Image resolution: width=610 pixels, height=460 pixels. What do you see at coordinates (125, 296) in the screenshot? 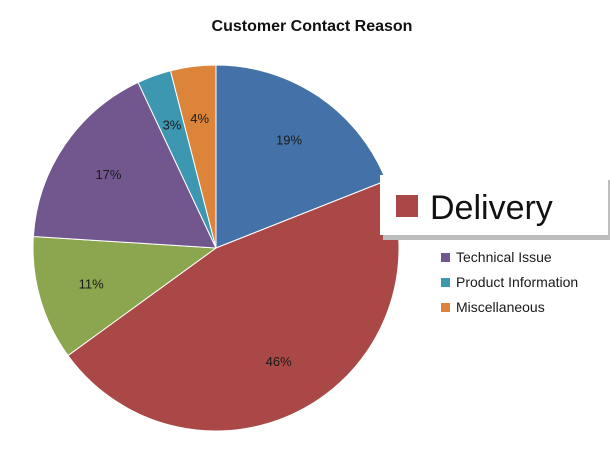
I see `pie-slice-order-fulfillment` at bounding box center [125, 296].